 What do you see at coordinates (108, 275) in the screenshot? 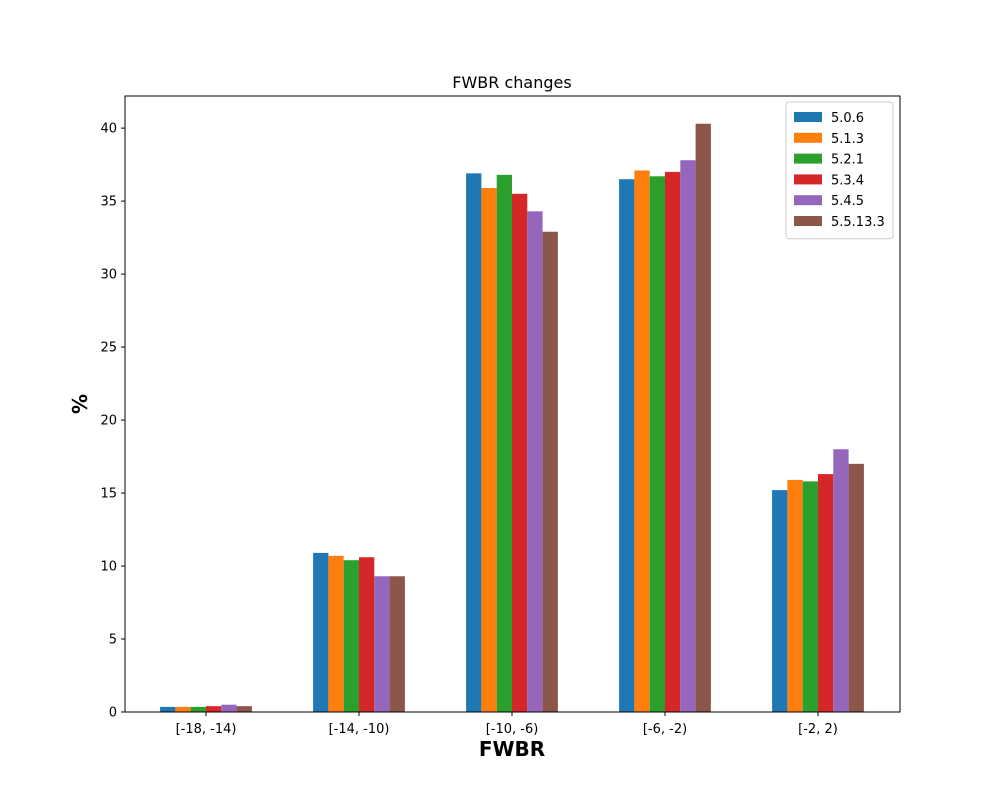
I see `y-tick-label: 30` at bounding box center [108, 275].